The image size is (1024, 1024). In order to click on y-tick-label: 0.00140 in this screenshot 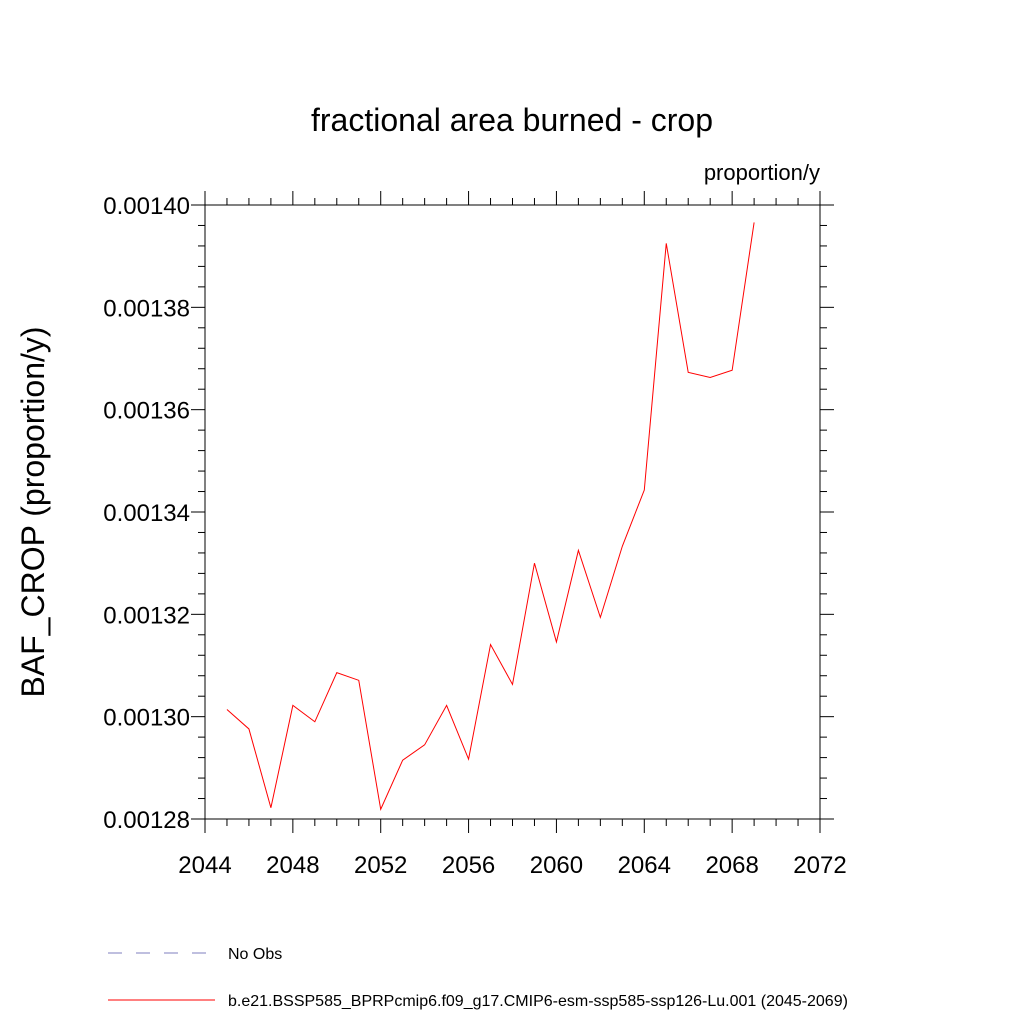, I will do `click(146, 206)`.